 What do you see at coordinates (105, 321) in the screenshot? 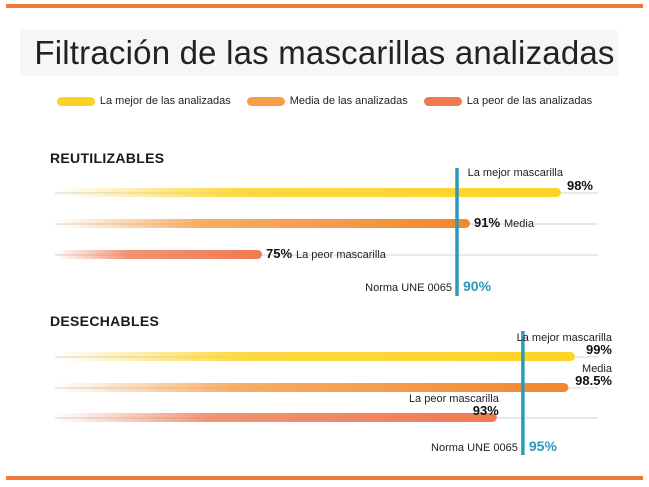
I see `panel-title-desechables: DESECHABLES` at bounding box center [105, 321].